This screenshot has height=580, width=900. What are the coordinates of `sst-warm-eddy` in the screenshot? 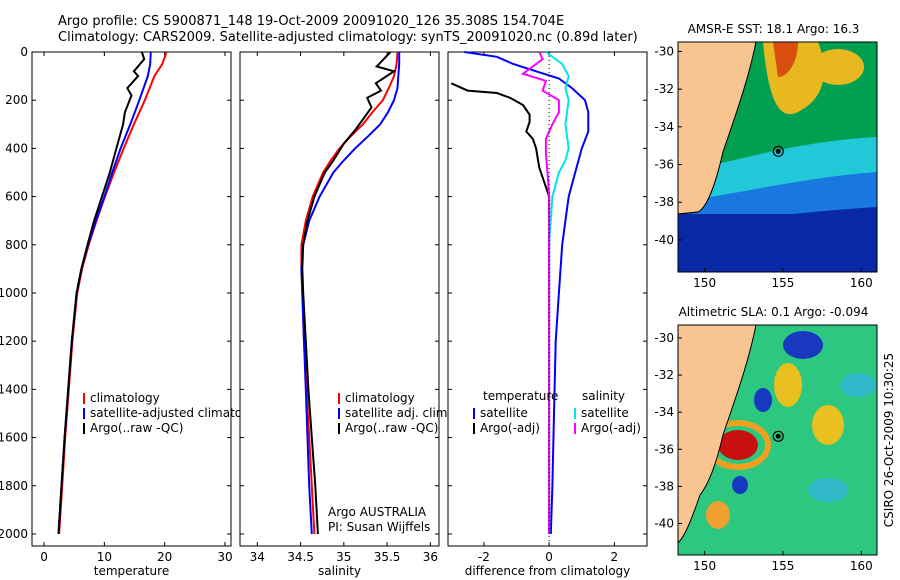 It's located at (838, 67).